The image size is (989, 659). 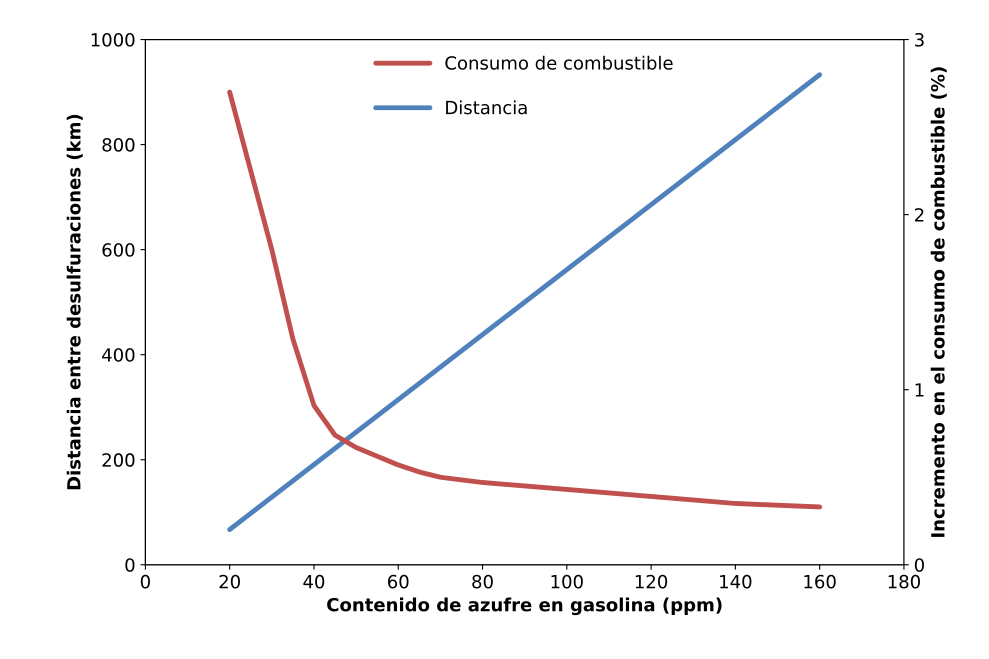 I want to click on y-tick-label: 400, so click(x=118, y=355).